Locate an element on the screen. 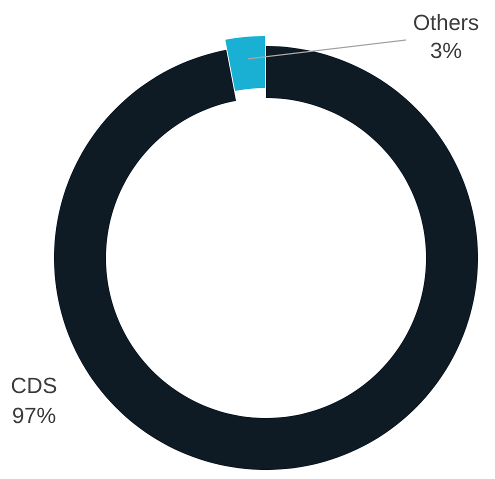  data-label: 97% is located at coordinates (34, 415).